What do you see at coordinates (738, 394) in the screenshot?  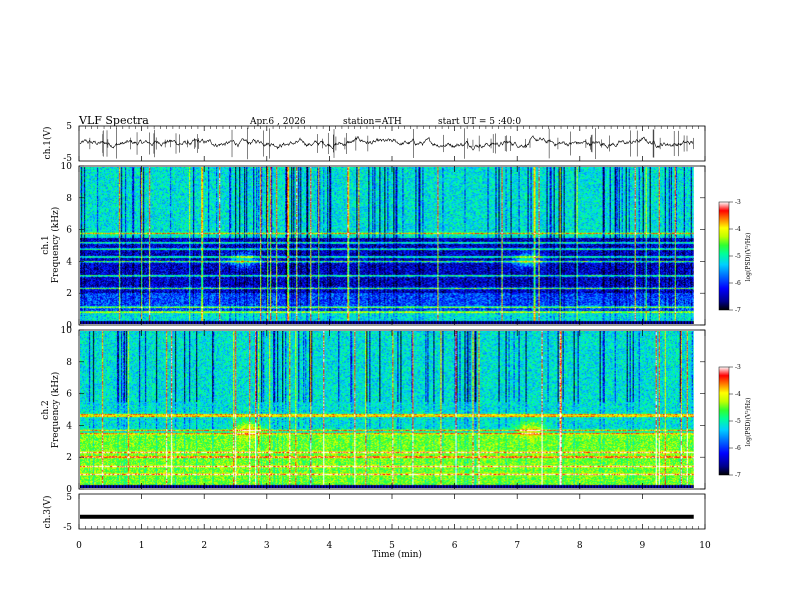 I see `cb2-tick-label-1: -4` at bounding box center [738, 394].